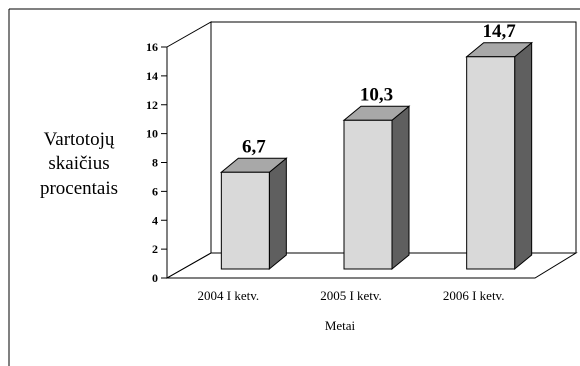  What do you see at coordinates (155, 249) in the screenshot?
I see `y-tick-label: 2` at bounding box center [155, 249].